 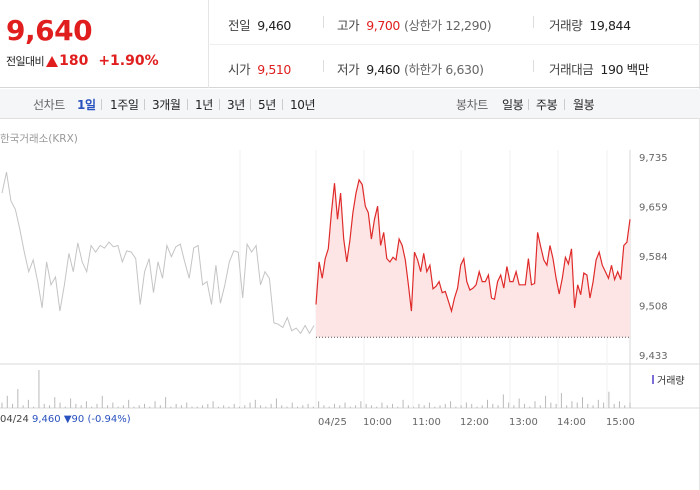 I want to click on x-tick-label: 10:00, so click(x=377, y=422).